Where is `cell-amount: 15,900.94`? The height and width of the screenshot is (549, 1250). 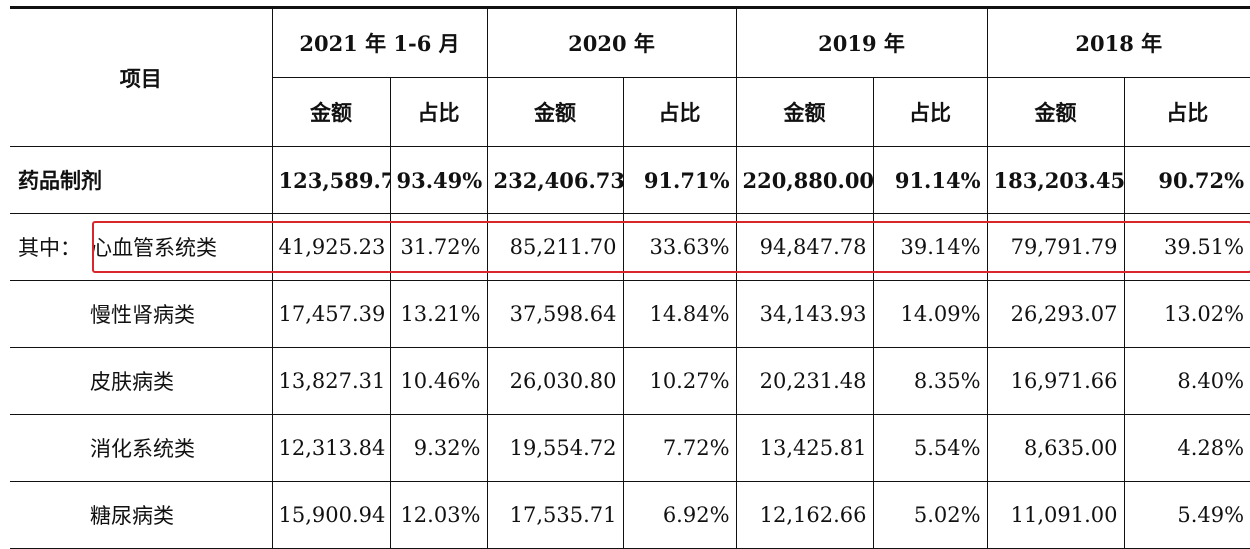 cell-amount: 15,900.94 is located at coordinates (330, 515).